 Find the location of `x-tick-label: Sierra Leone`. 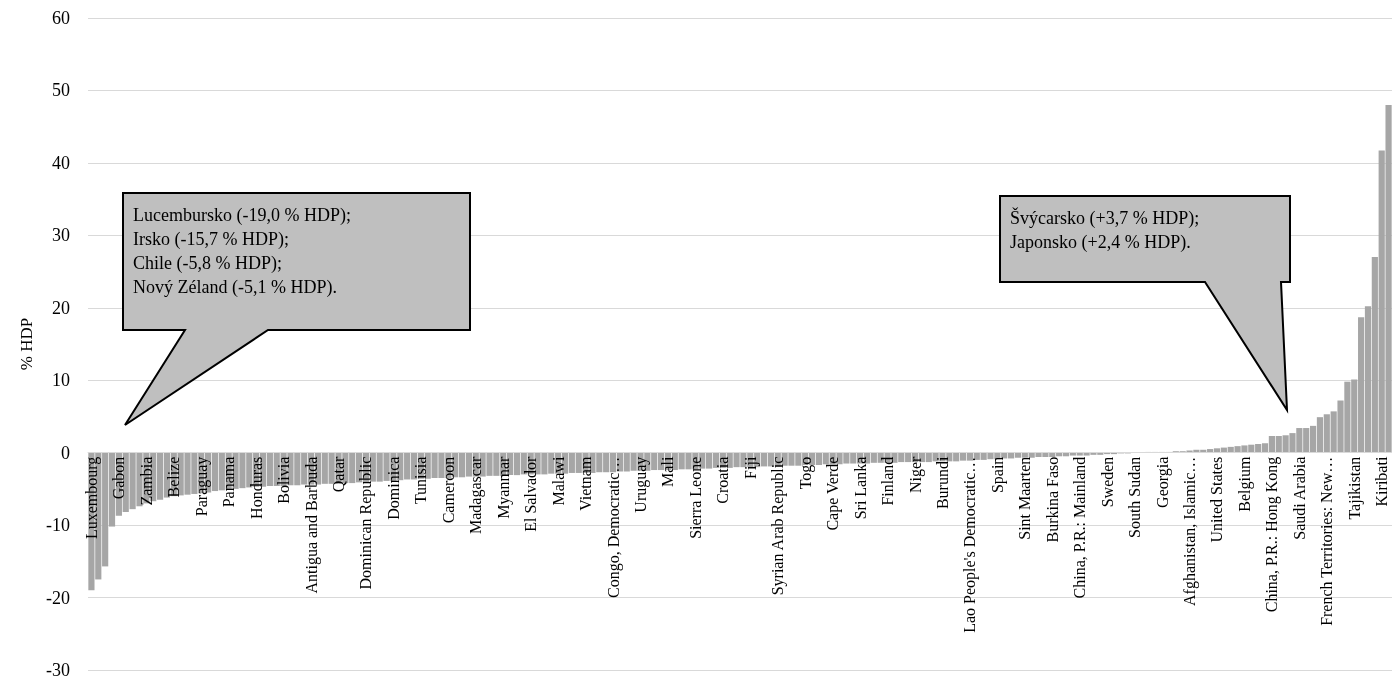

x-tick-label: Sierra Leone is located at coordinates (695, 497).